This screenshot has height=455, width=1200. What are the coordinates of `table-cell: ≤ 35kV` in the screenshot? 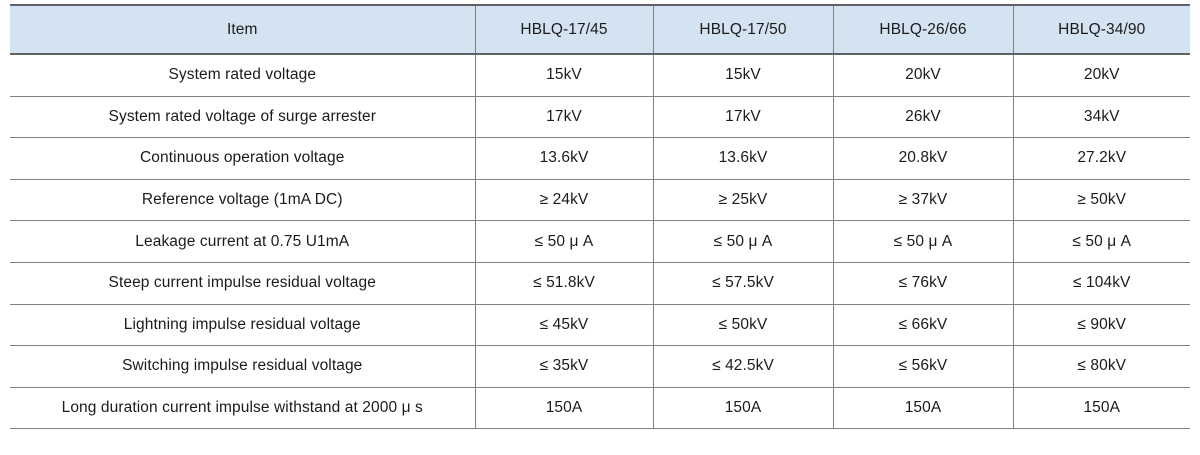 It's located at (564, 366).